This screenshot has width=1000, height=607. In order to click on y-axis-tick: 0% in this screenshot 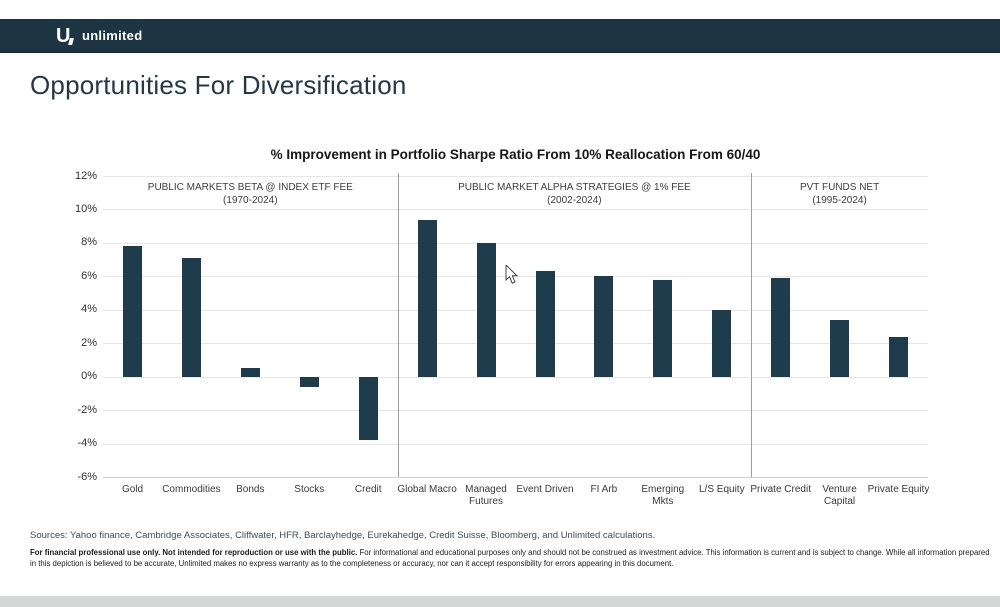, I will do `click(89, 376)`.